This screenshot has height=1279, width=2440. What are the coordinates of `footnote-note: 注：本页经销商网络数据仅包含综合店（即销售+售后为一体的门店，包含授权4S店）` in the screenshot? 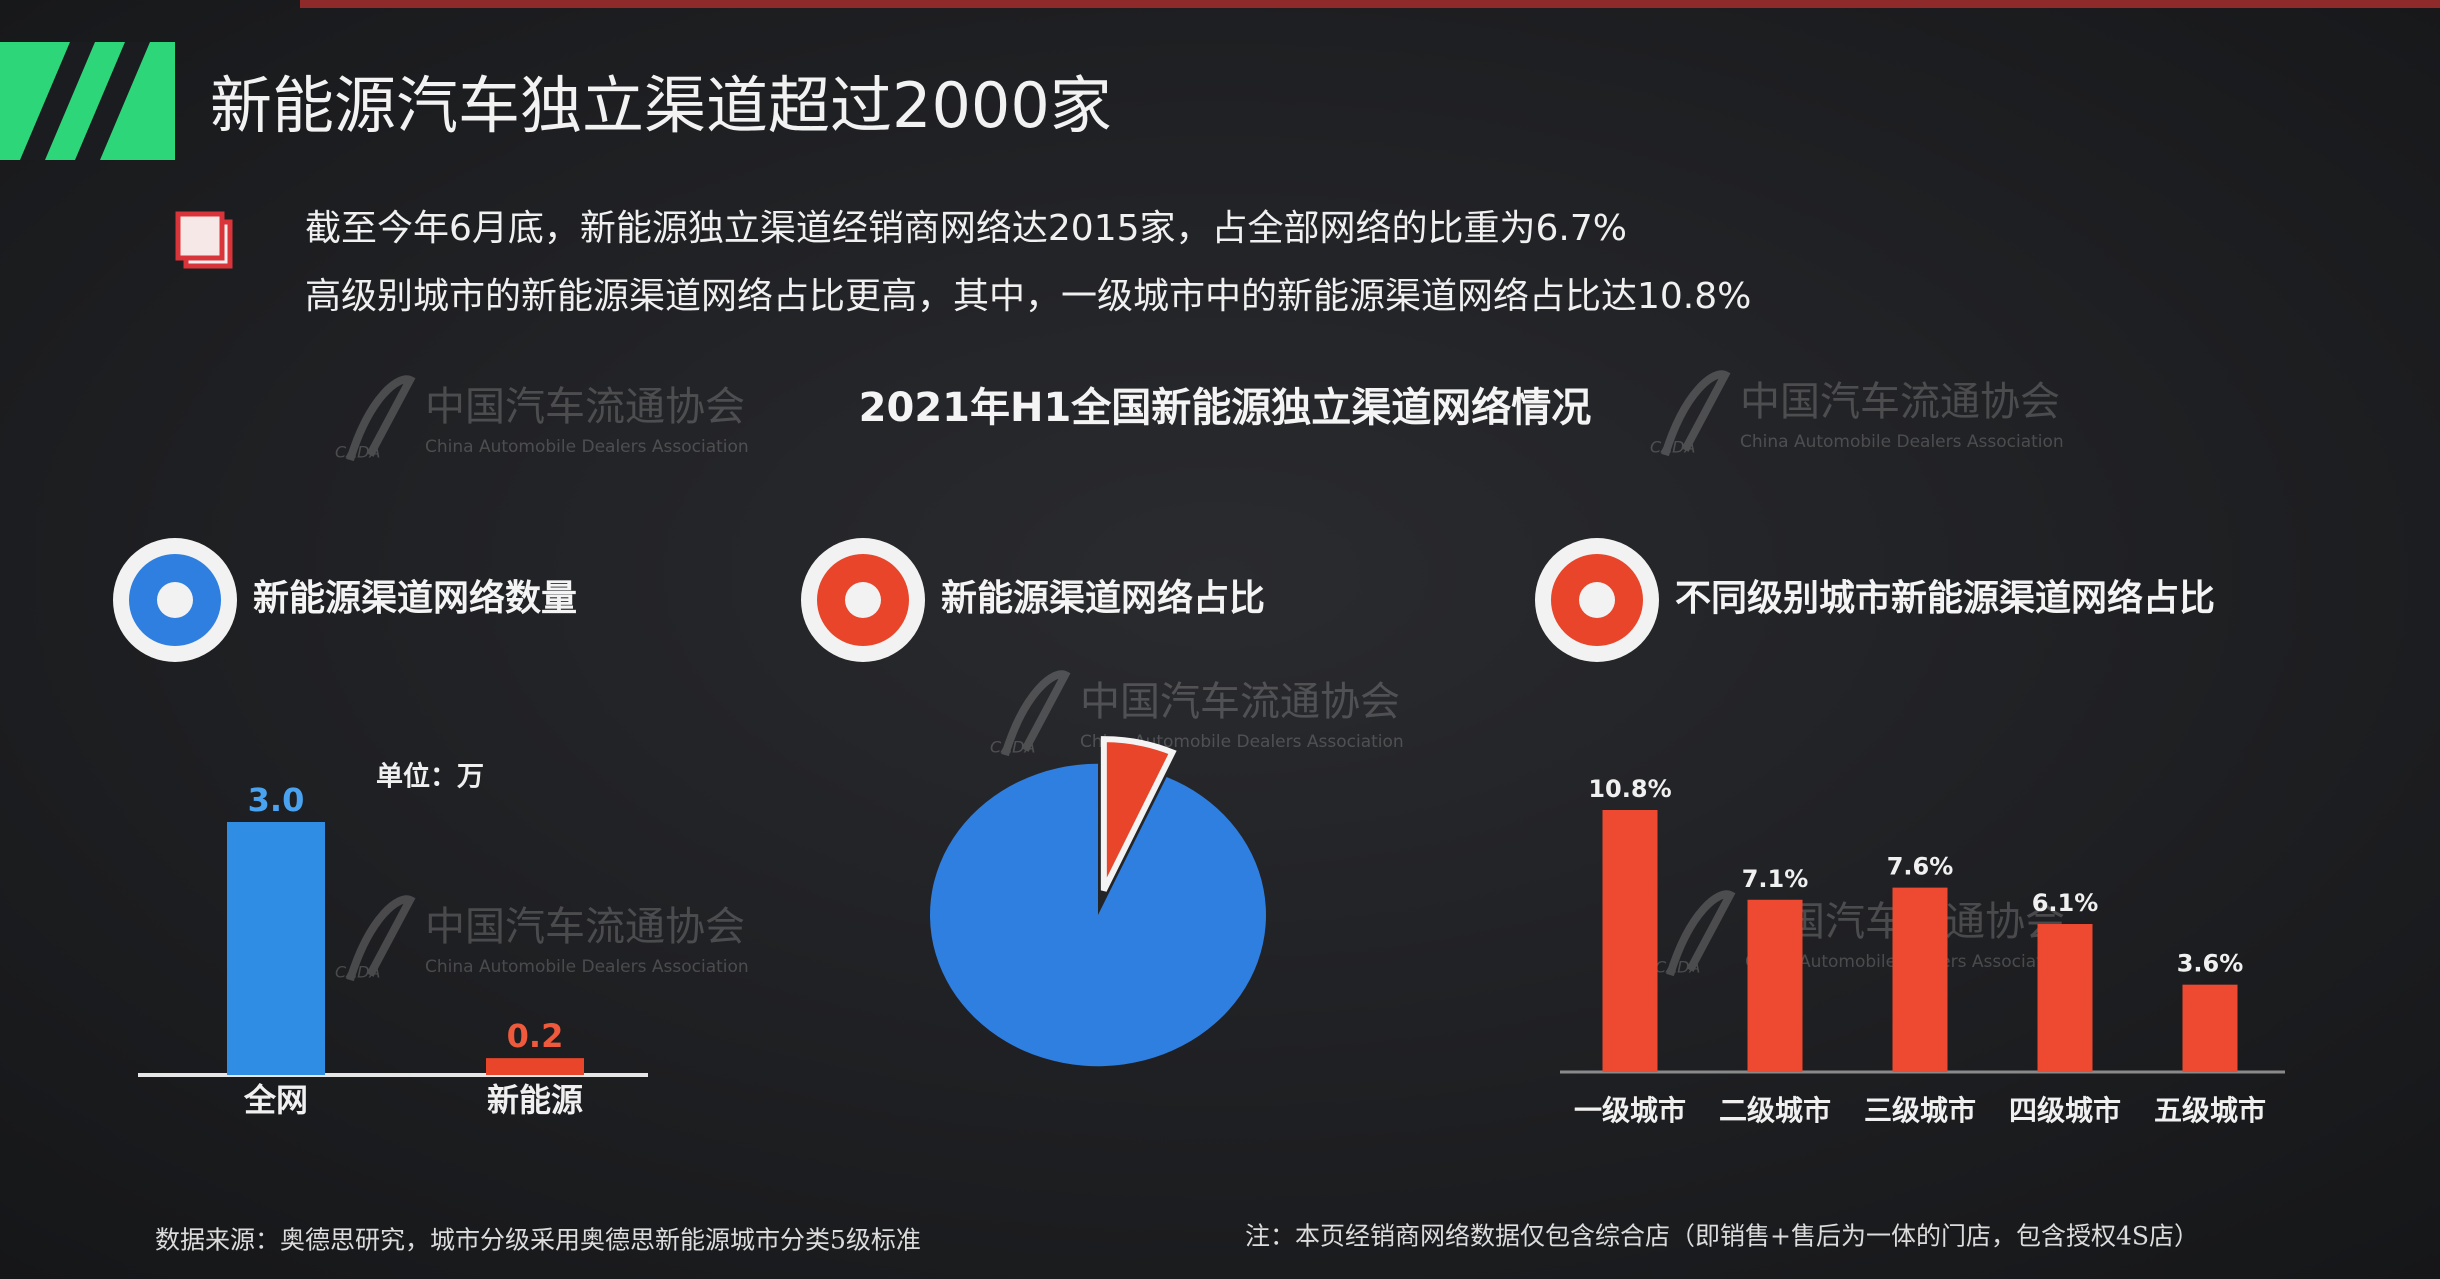 It's located at (1722, 1236).